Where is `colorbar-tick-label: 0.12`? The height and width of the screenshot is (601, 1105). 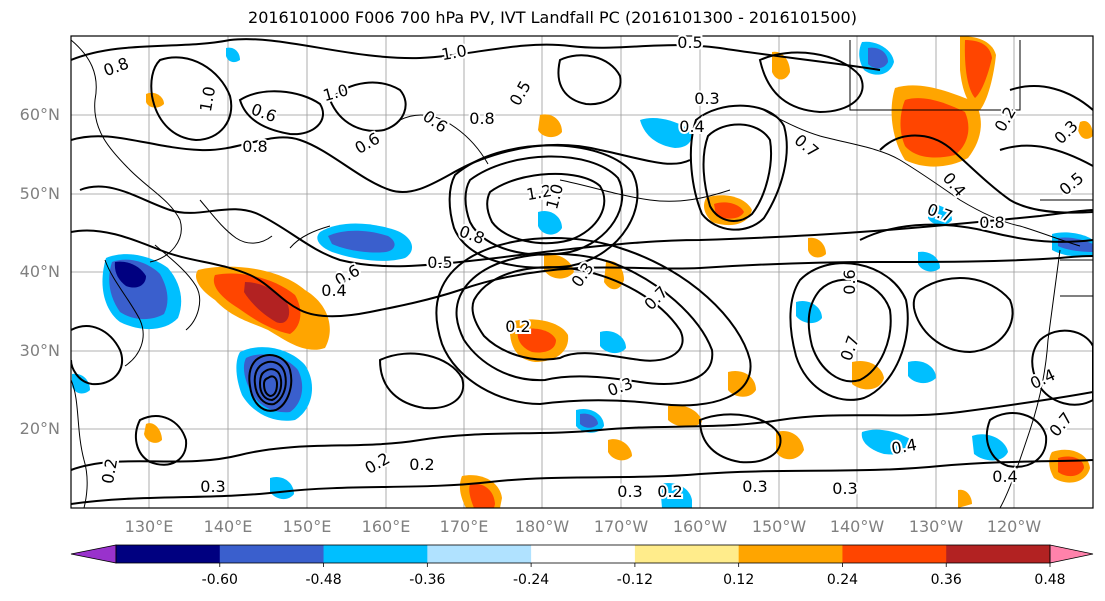
colorbar-tick-label: 0.12 is located at coordinates (738, 580).